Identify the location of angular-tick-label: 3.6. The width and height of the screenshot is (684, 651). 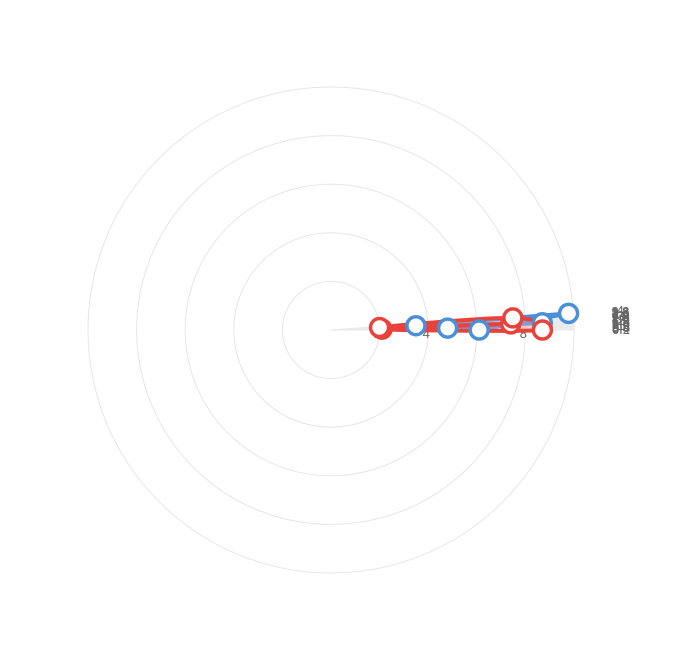
(620, 312).